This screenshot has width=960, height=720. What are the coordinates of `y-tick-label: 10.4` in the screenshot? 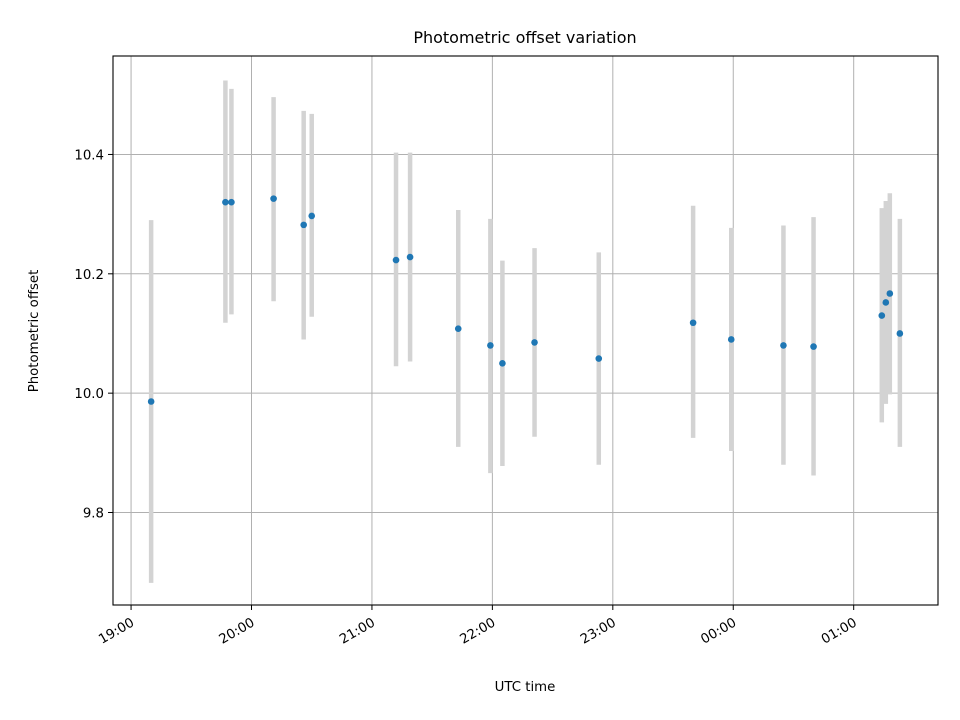 It's located at (89, 155).